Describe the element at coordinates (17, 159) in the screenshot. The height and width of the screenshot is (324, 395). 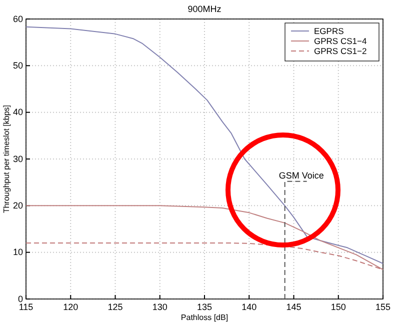
I see `y-tick-label: 30` at that location.